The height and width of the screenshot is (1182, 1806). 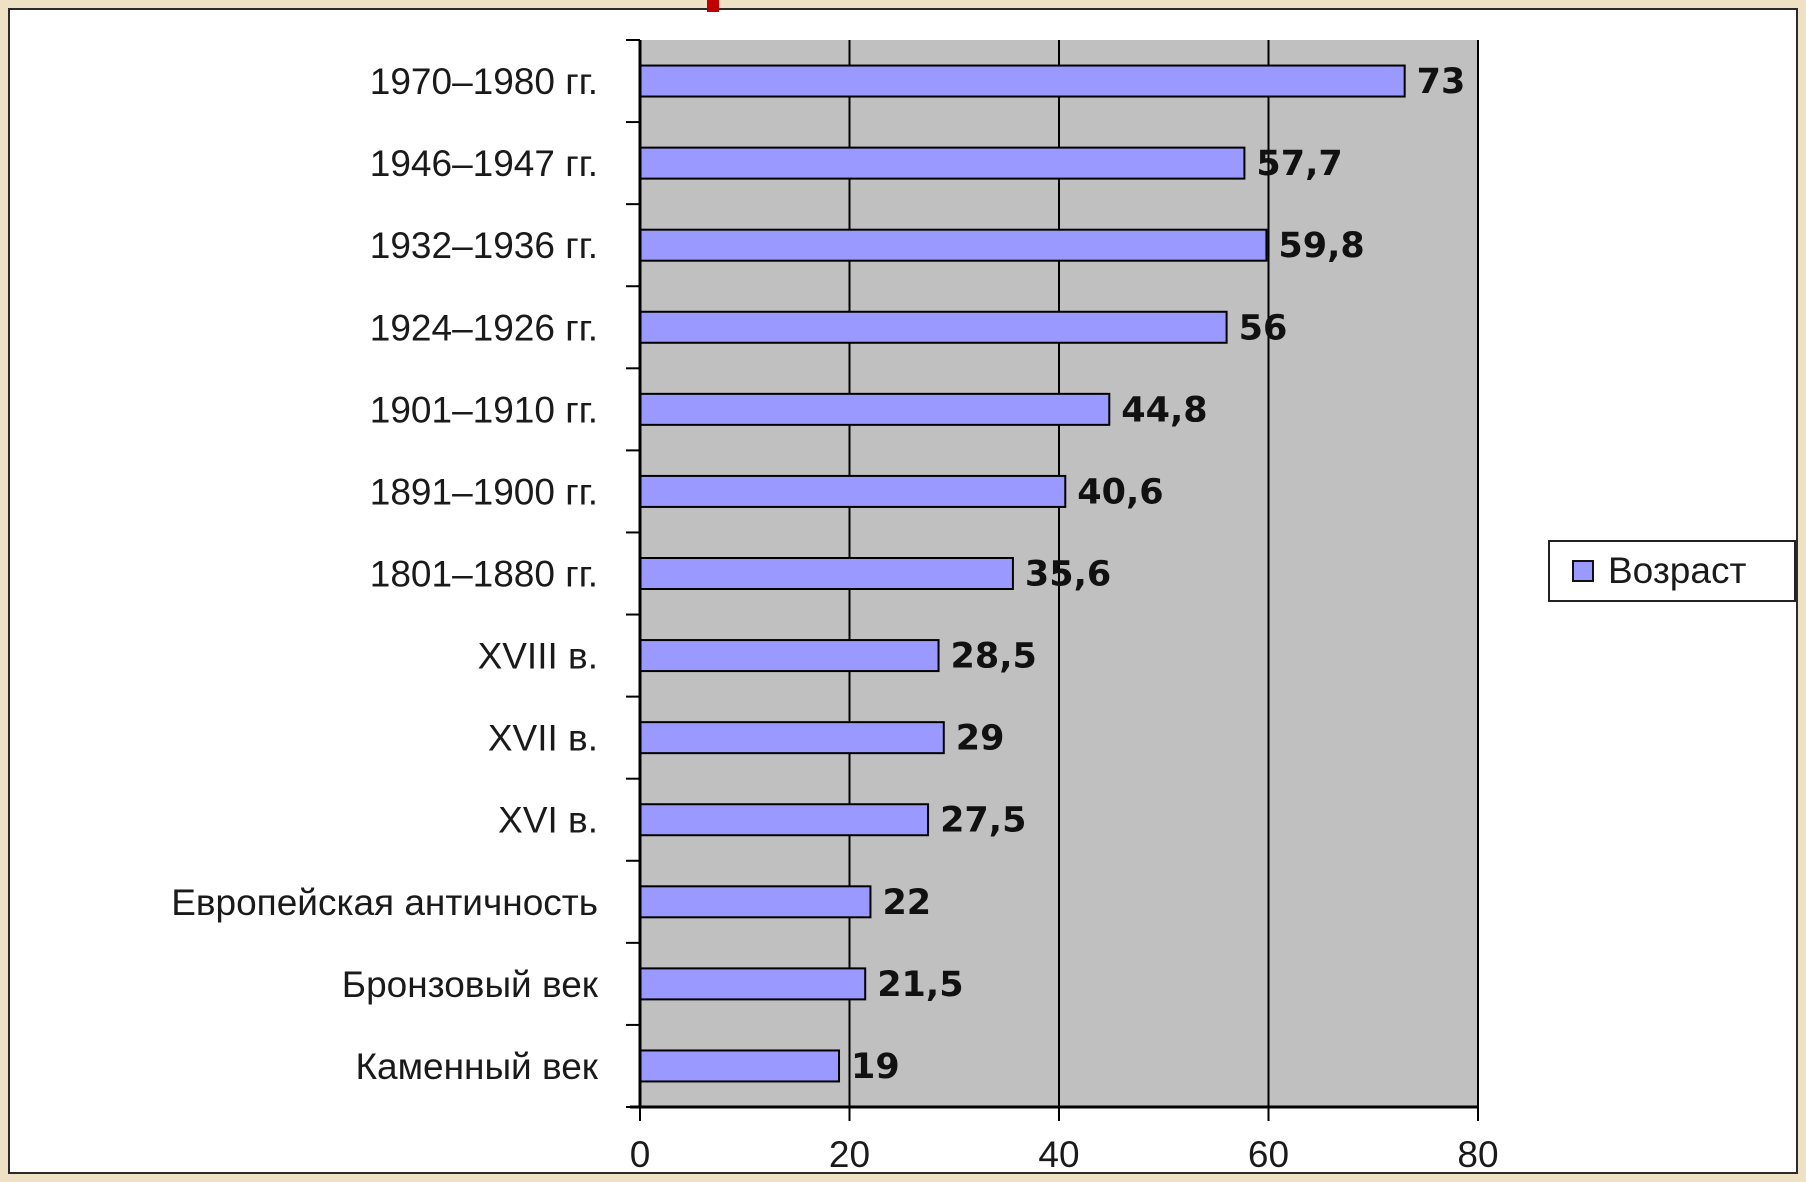 What do you see at coordinates (548, 820) in the screenshot?
I see `category-label-9: XVI в.` at bounding box center [548, 820].